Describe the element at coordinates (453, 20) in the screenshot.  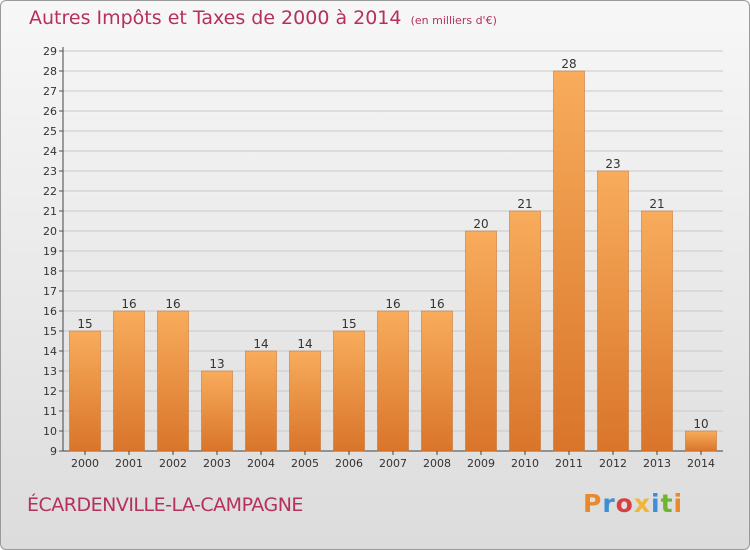
I see `chart-subtitle: (en milliers d'€)` at that location.